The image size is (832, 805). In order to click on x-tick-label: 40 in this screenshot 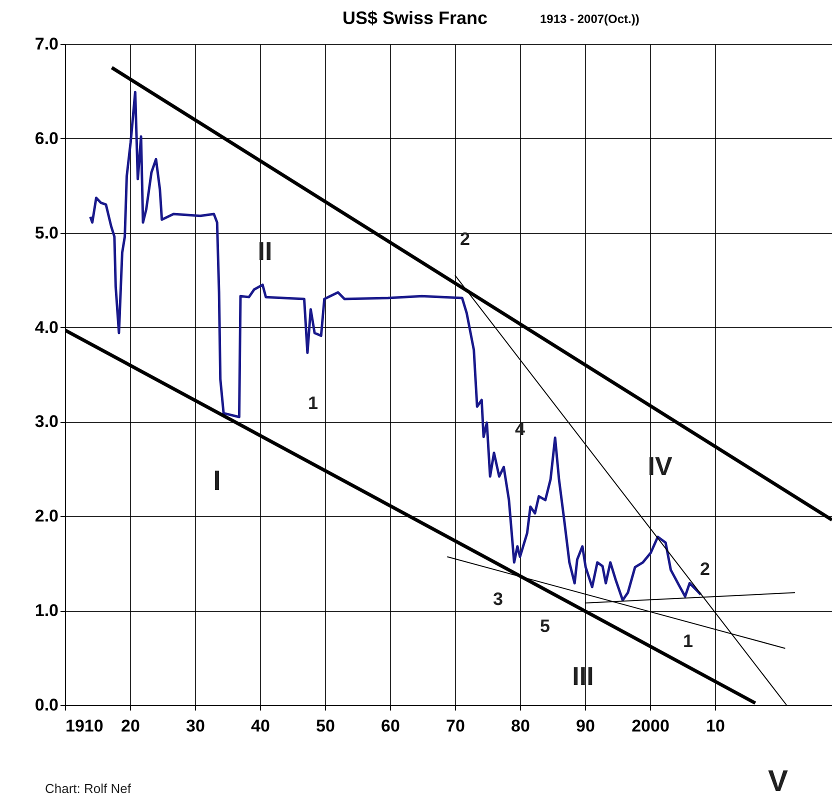, I will do `click(260, 726)`.